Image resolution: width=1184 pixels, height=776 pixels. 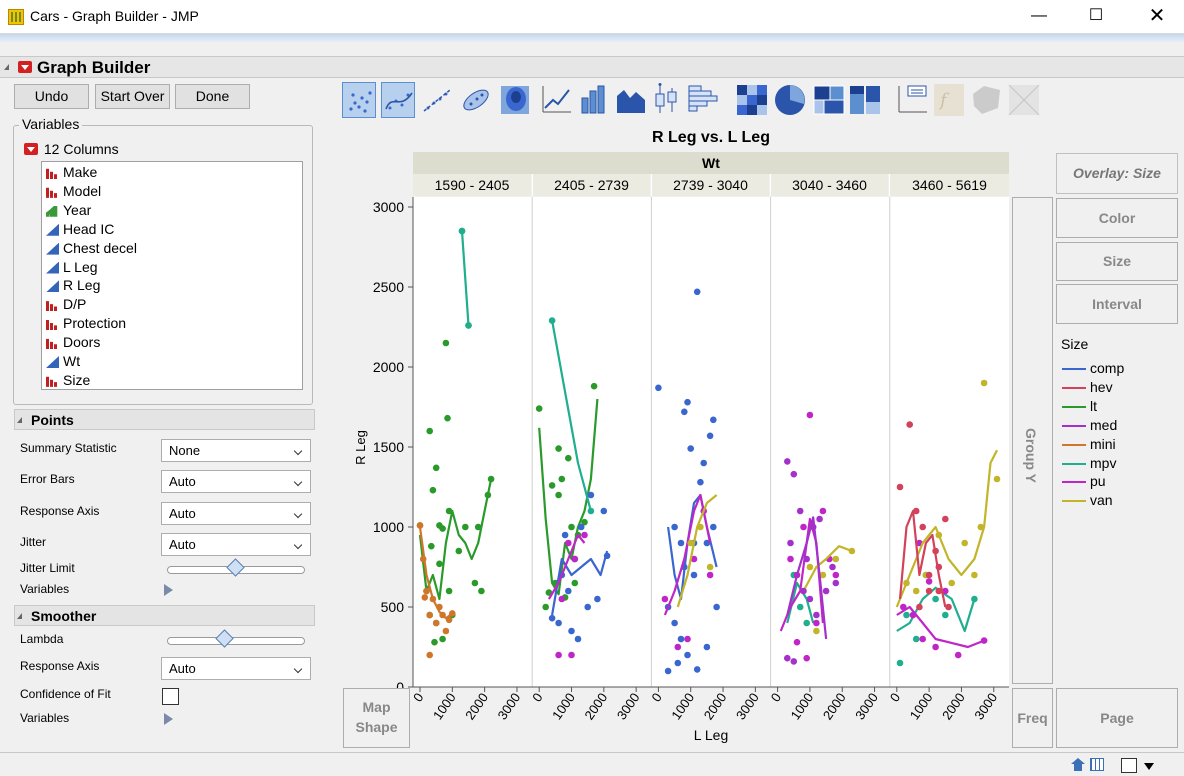 What do you see at coordinates (25, 67) in the screenshot?
I see `red-triangle-menu-icon` at bounding box center [25, 67].